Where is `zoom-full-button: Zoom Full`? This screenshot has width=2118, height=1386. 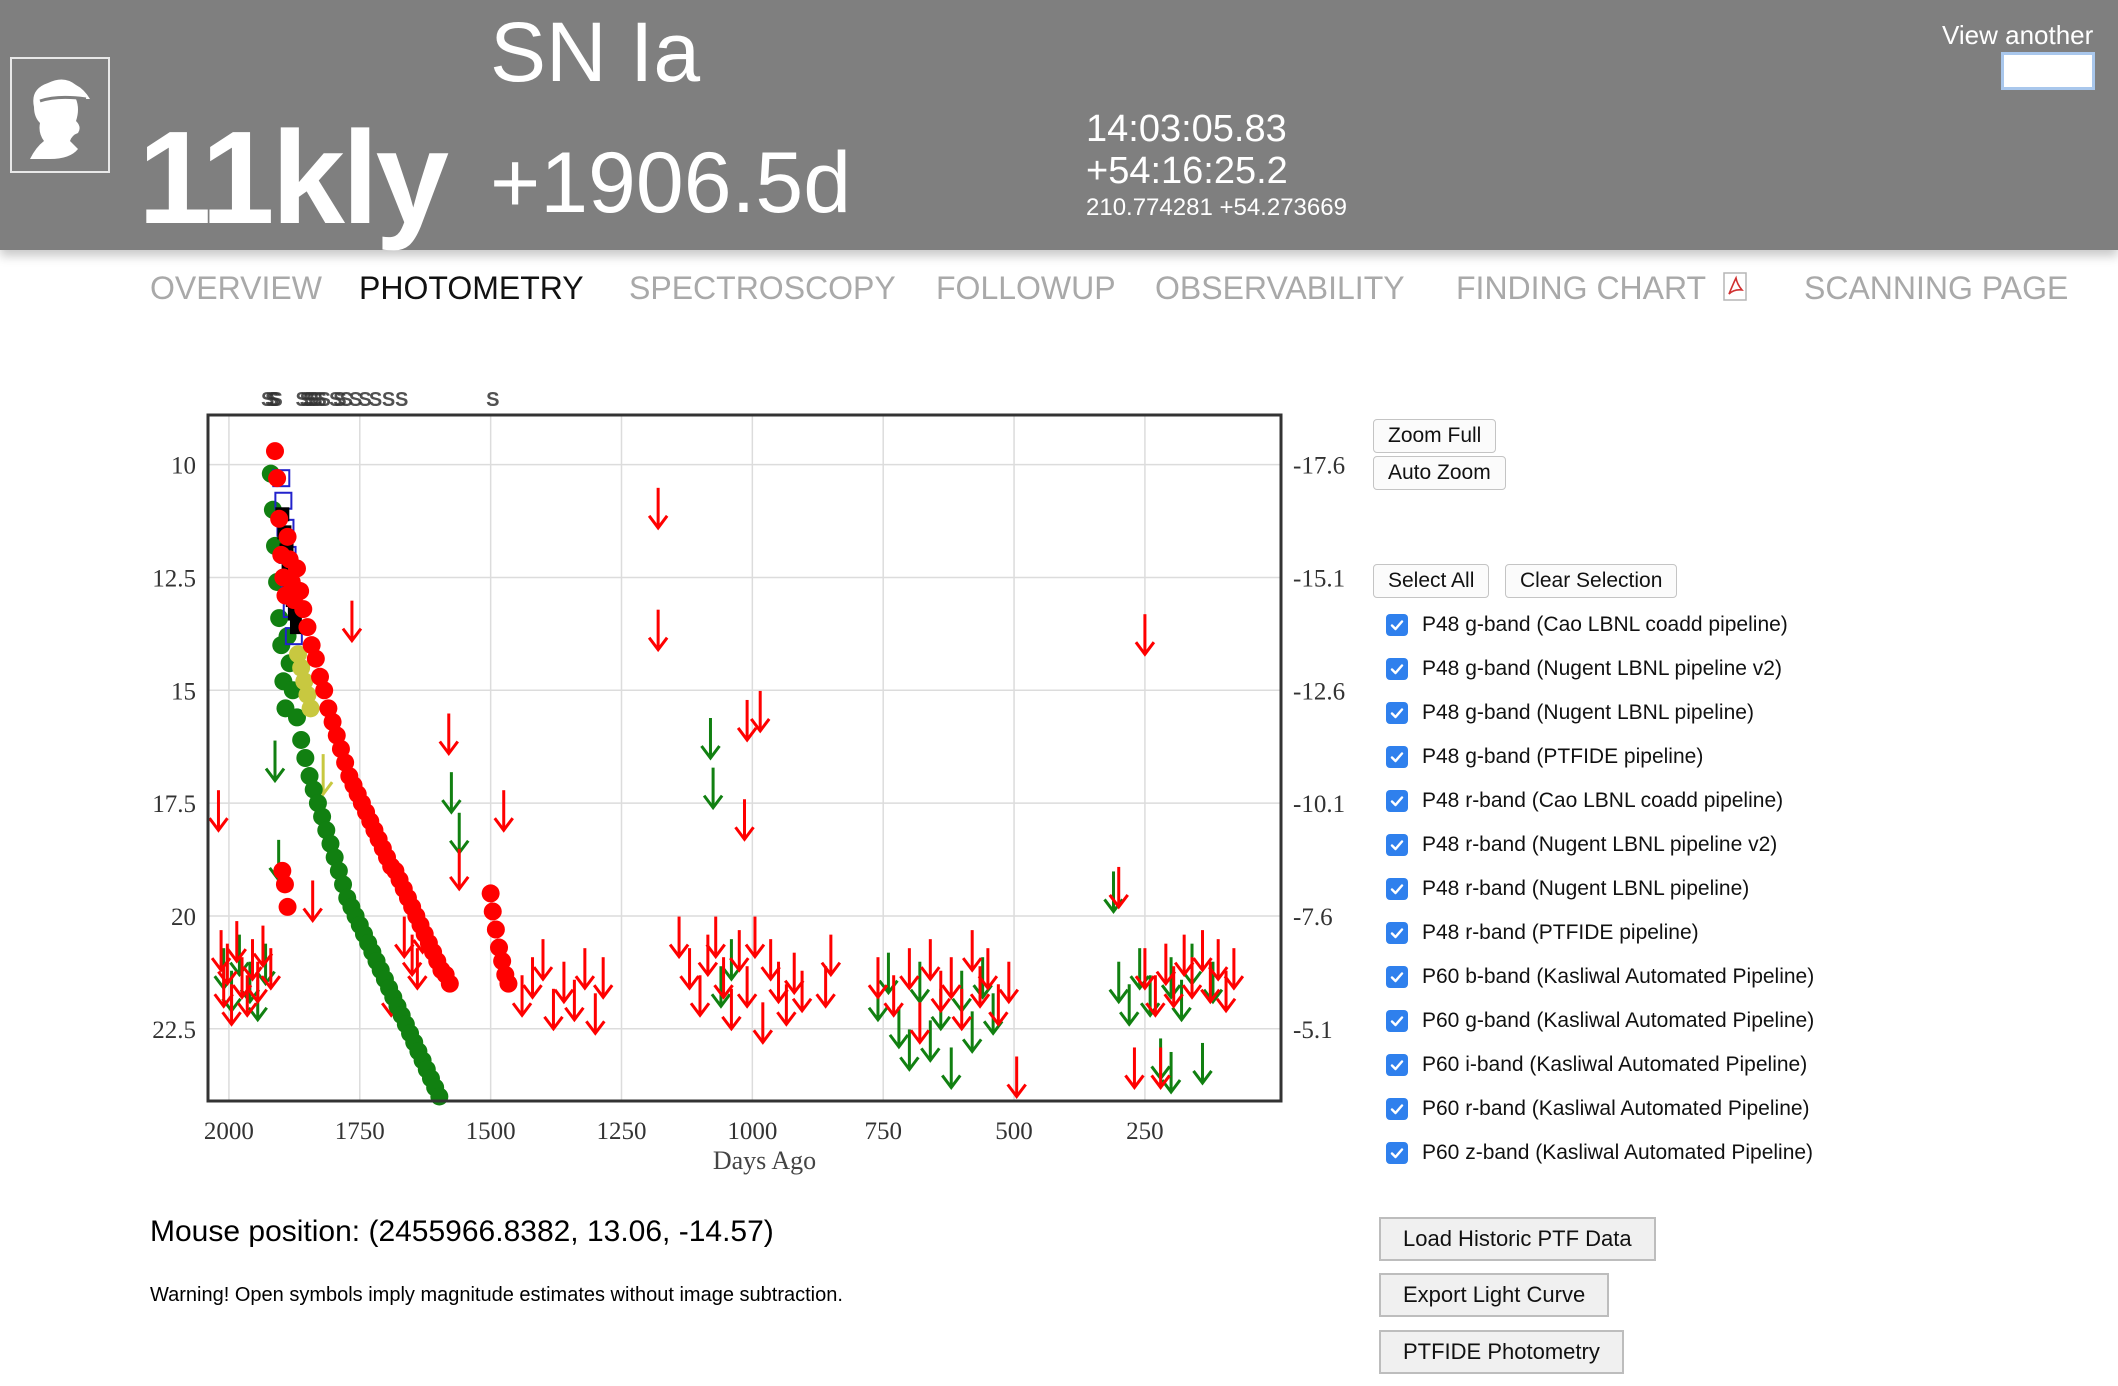 zoom-full-button: Zoom Full is located at coordinates (1435, 436).